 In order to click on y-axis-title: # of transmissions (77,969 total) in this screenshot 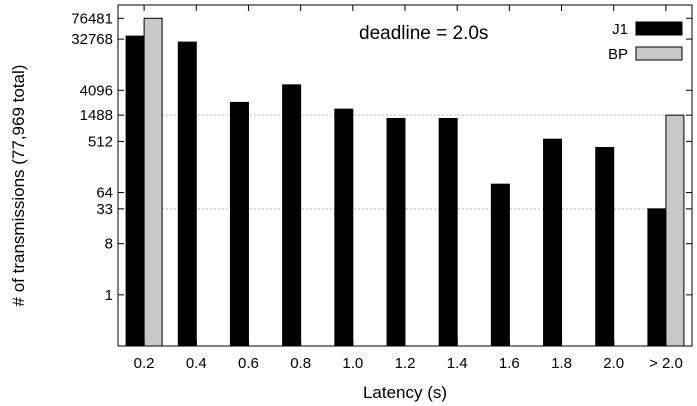, I will do `click(18, 186)`.